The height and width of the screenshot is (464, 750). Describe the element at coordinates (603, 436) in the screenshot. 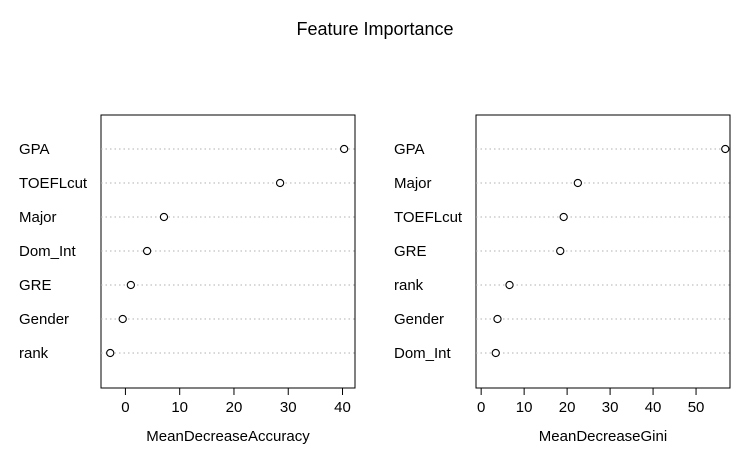

I see `x-axis-title: MeanDecreaseGini` at that location.